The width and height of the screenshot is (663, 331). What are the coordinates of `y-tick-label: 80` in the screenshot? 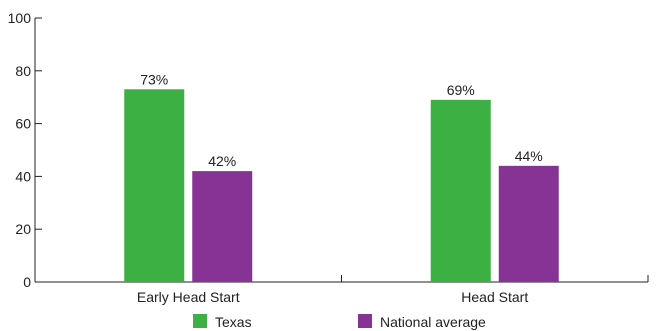 It's located at (23, 71).